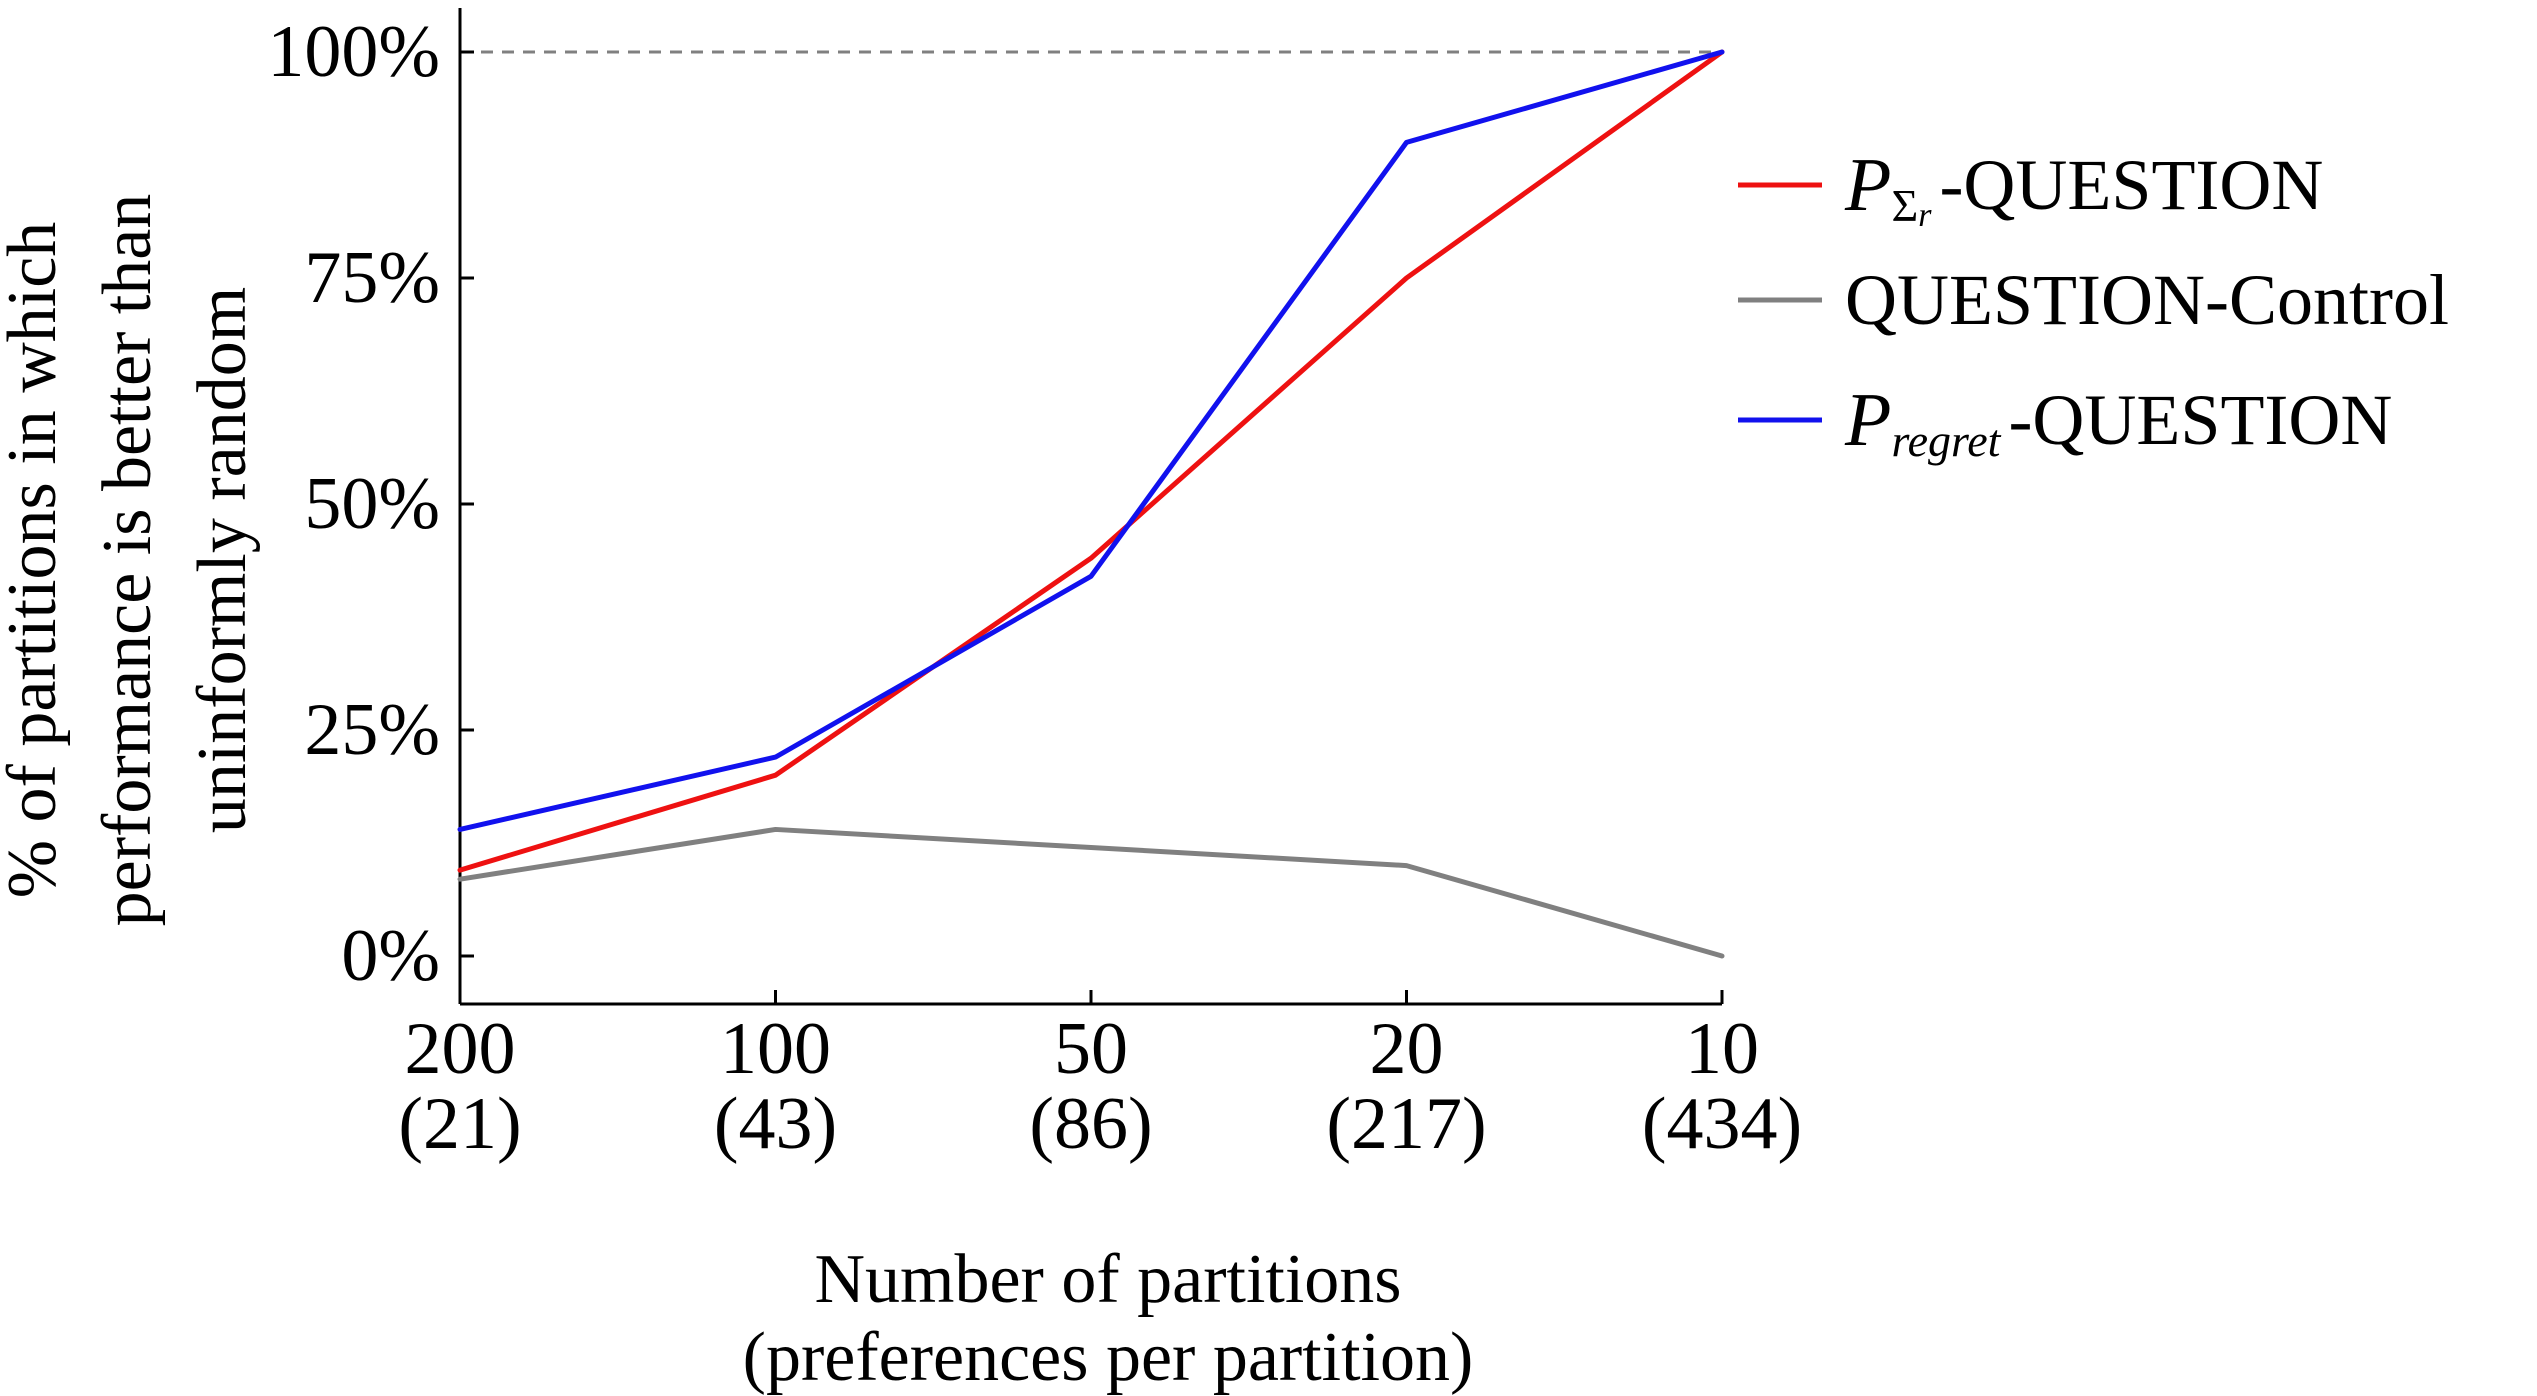  Describe the element at coordinates (775, 1049) in the screenshot. I see `x-tick-label: 100` at that location.